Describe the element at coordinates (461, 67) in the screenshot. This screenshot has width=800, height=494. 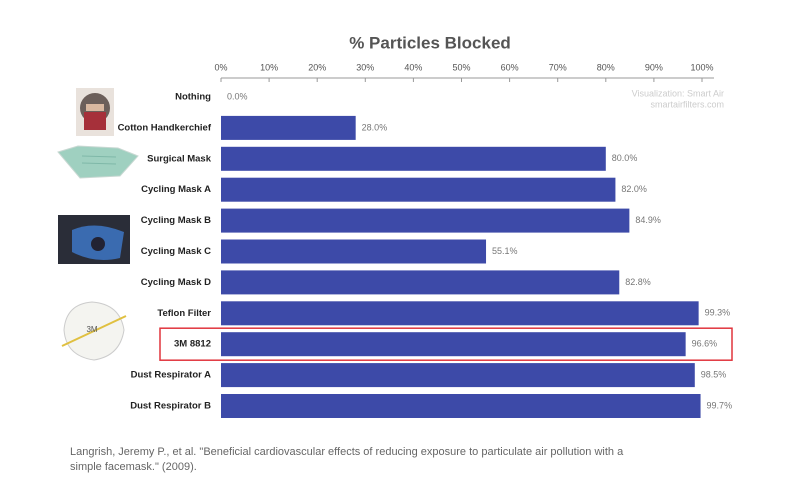
I see `x-tick-label: 50%` at that location.